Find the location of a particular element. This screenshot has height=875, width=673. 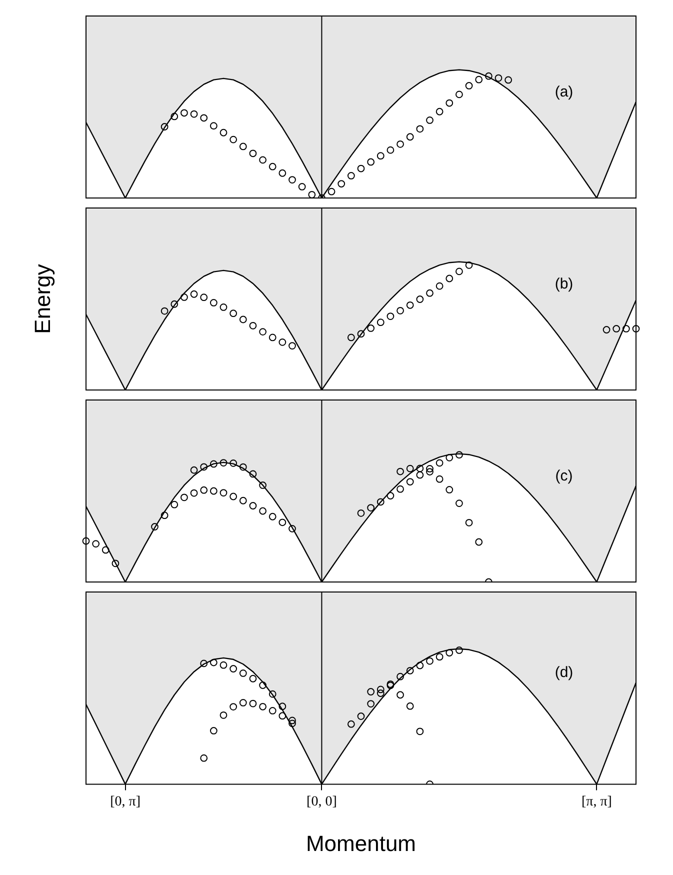

x-axis-title: Momentum is located at coordinates (361, 844).